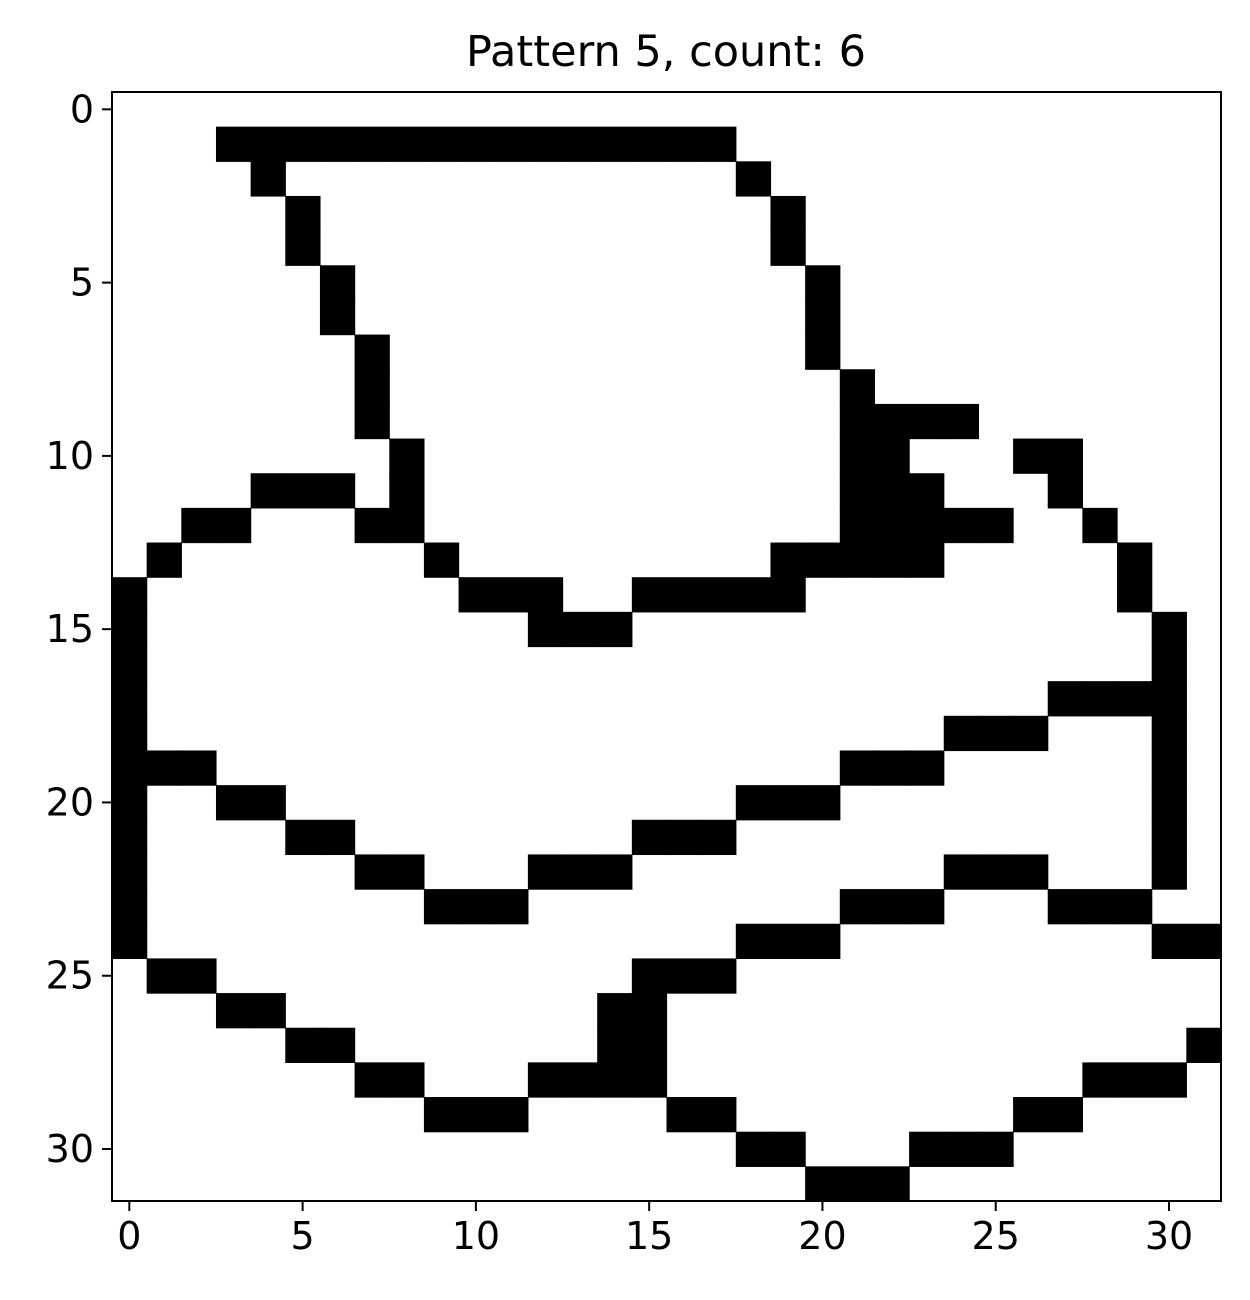  What do you see at coordinates (1169, 1236) in the screenshot?
I see `x-tick-label: 30` at bounding box center [1169, 1236].